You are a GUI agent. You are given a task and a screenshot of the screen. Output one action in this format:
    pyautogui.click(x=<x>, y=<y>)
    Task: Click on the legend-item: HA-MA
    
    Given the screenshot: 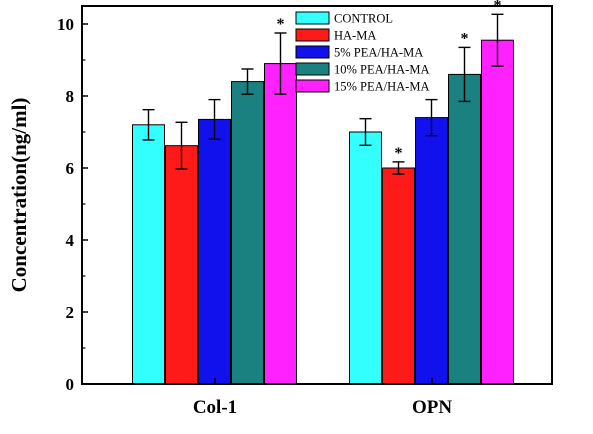 What is the action you would take?
    pyautogui.click(x=335, y=35)
    